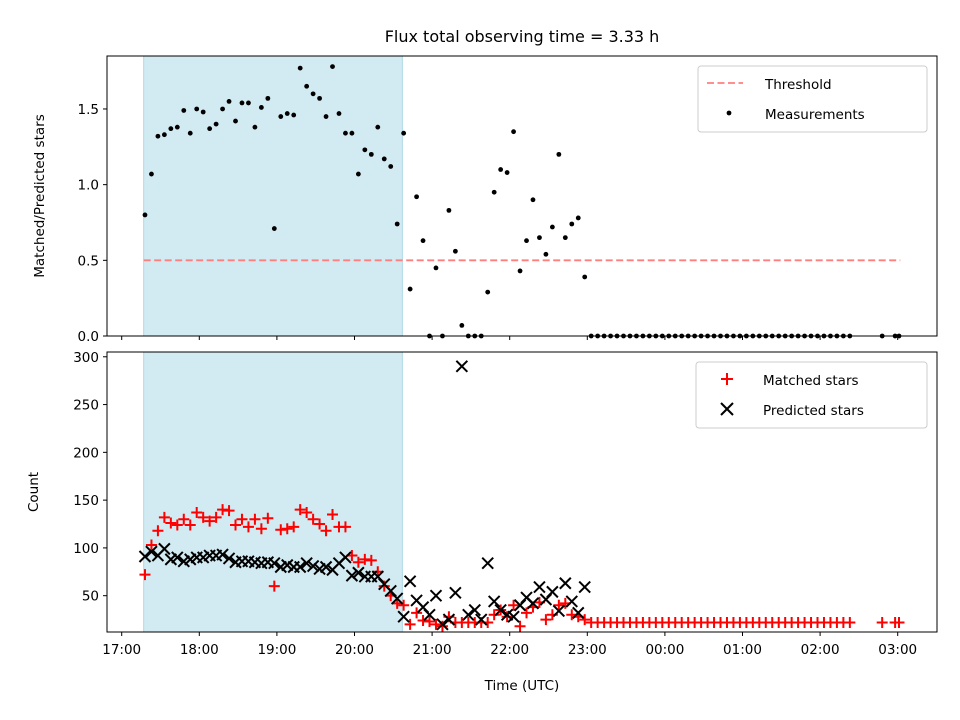 The height and width of the screenshot is (720, 960). Describe the element at coordinates (199, 650) in the screenshot. I see `bottom-x-tick-label: 18:00` at that location.